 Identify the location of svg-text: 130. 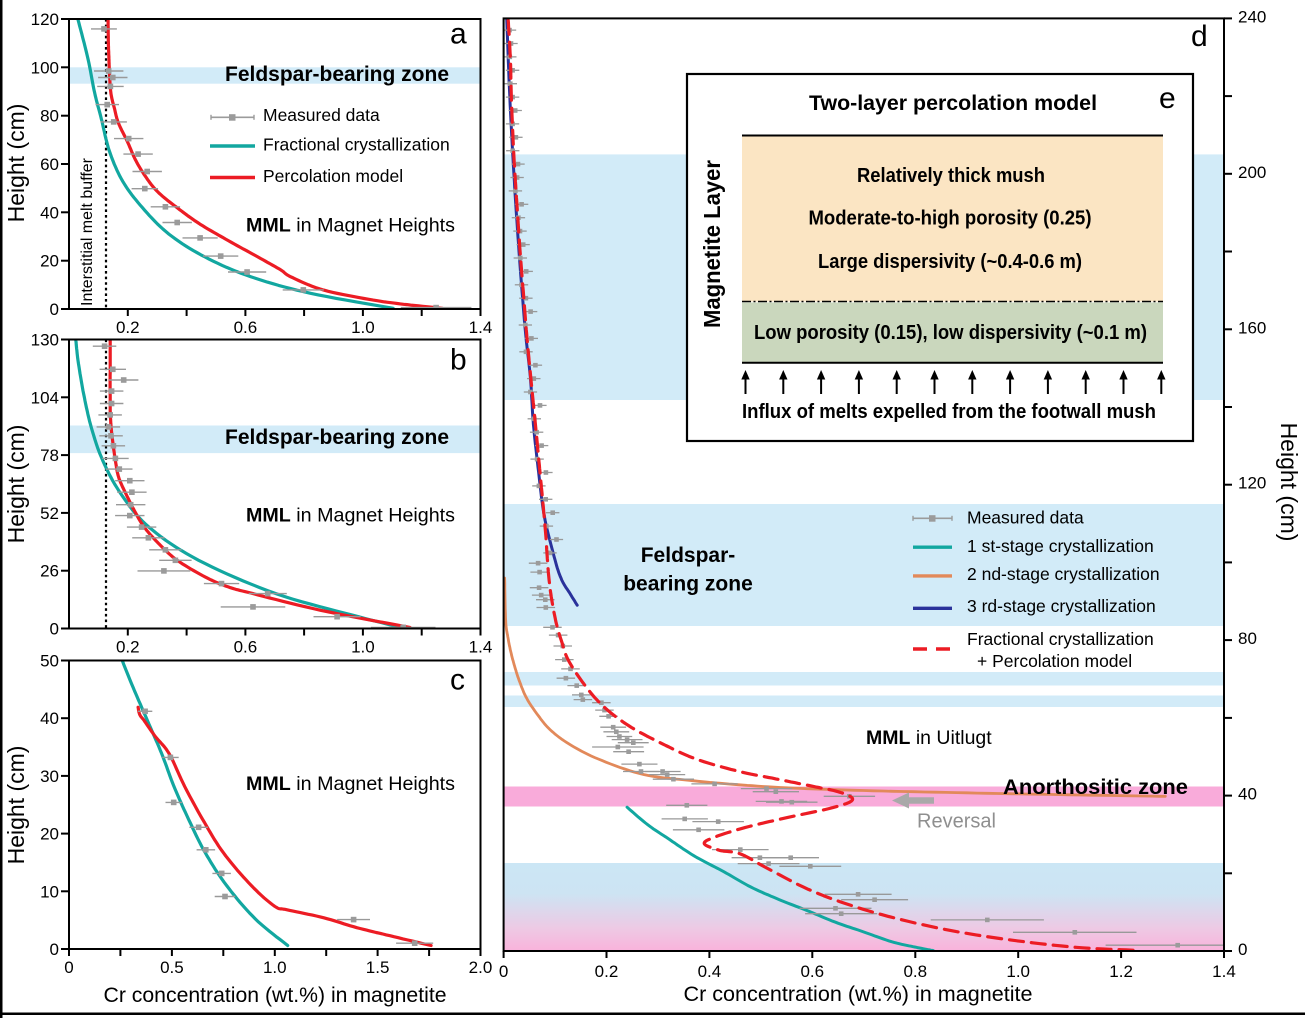
(45, 340).